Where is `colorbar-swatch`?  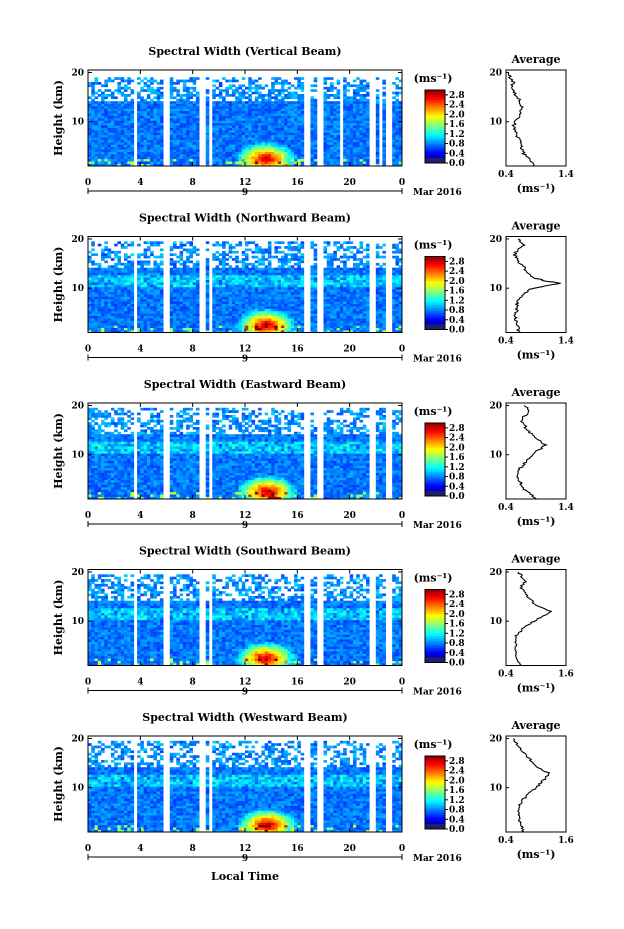
colorbar-swatch is located at coordinates (435, 101).